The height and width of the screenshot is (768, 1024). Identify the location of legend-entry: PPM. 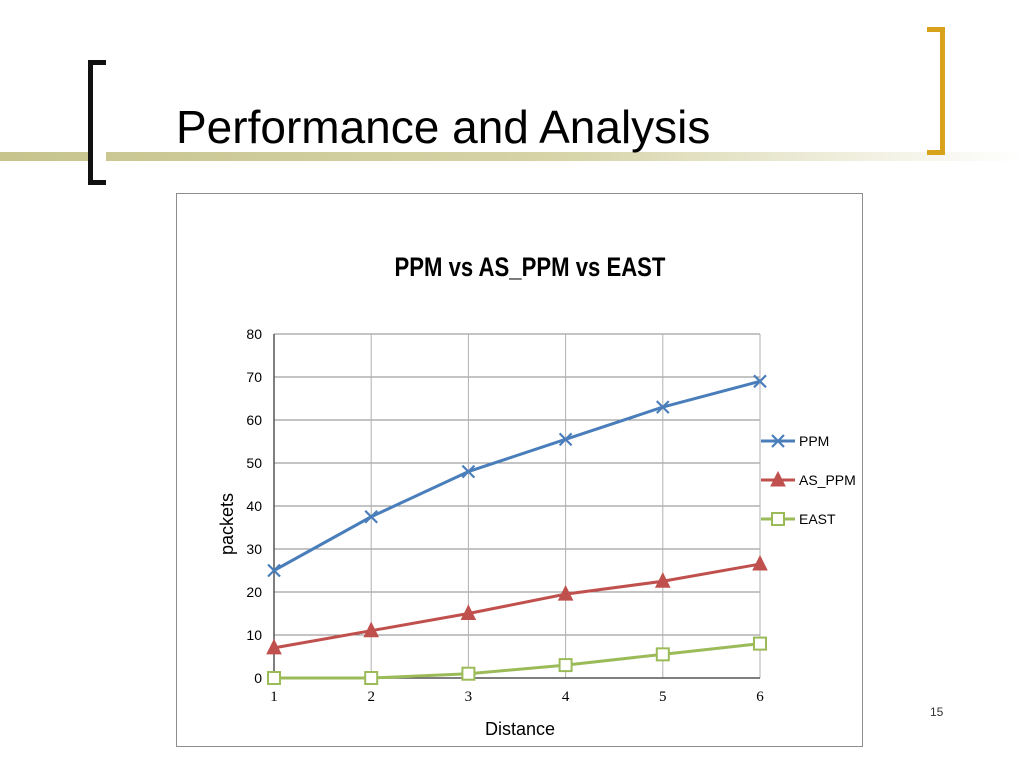
(795, 441).